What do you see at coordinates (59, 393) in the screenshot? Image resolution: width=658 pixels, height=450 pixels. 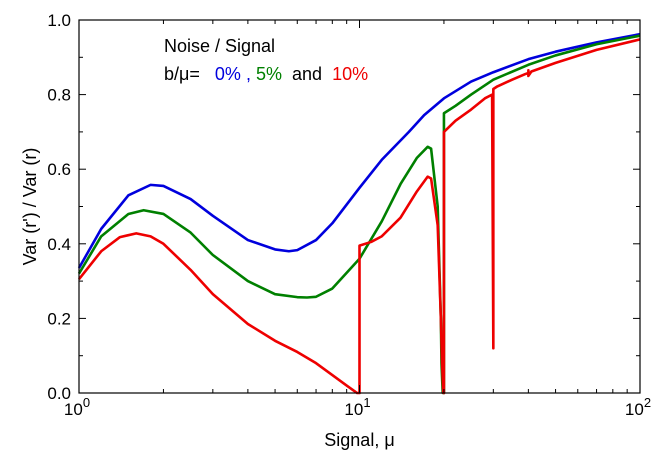 I see `y-tick-label: 0.0` at bounding box center [59, 393].